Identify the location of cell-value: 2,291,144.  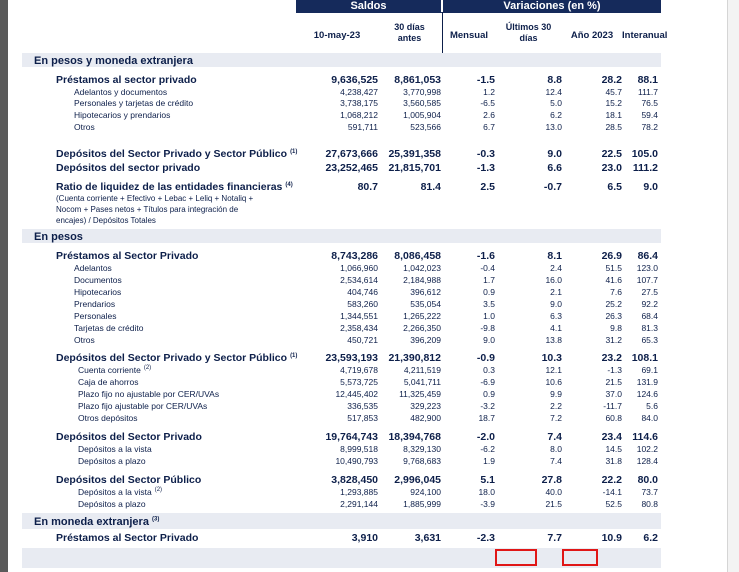
(359, 504).